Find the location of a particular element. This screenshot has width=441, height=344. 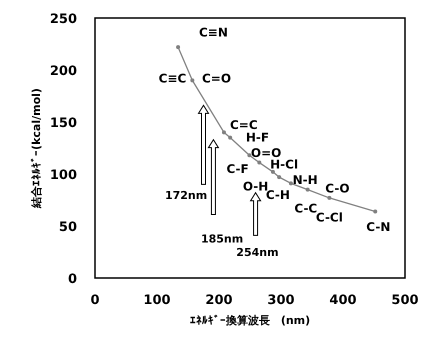

x-axis-title: ｴﾈﾙｷﾞｰ換算波長 (nm) is located at coordinates (250, 320).